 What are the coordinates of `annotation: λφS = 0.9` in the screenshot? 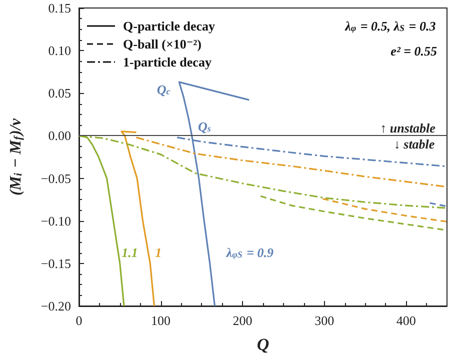 It's located at (249, 252).